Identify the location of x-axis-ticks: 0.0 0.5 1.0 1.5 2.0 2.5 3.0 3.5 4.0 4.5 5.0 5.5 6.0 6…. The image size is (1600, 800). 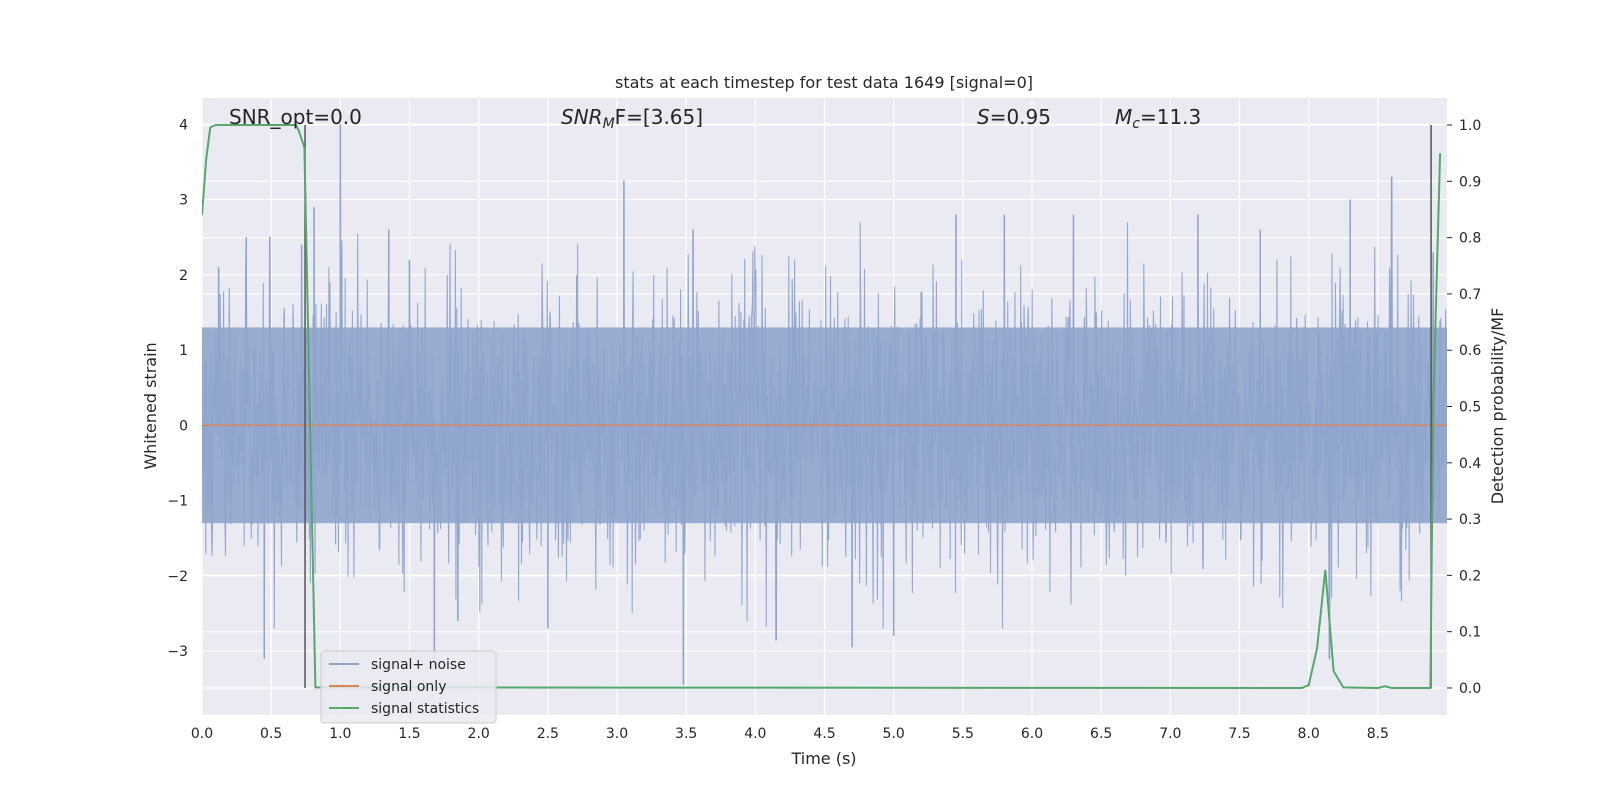
(790, 734).